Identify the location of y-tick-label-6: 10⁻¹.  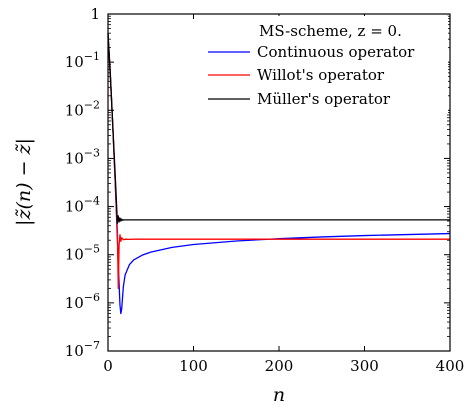
(82, 60).